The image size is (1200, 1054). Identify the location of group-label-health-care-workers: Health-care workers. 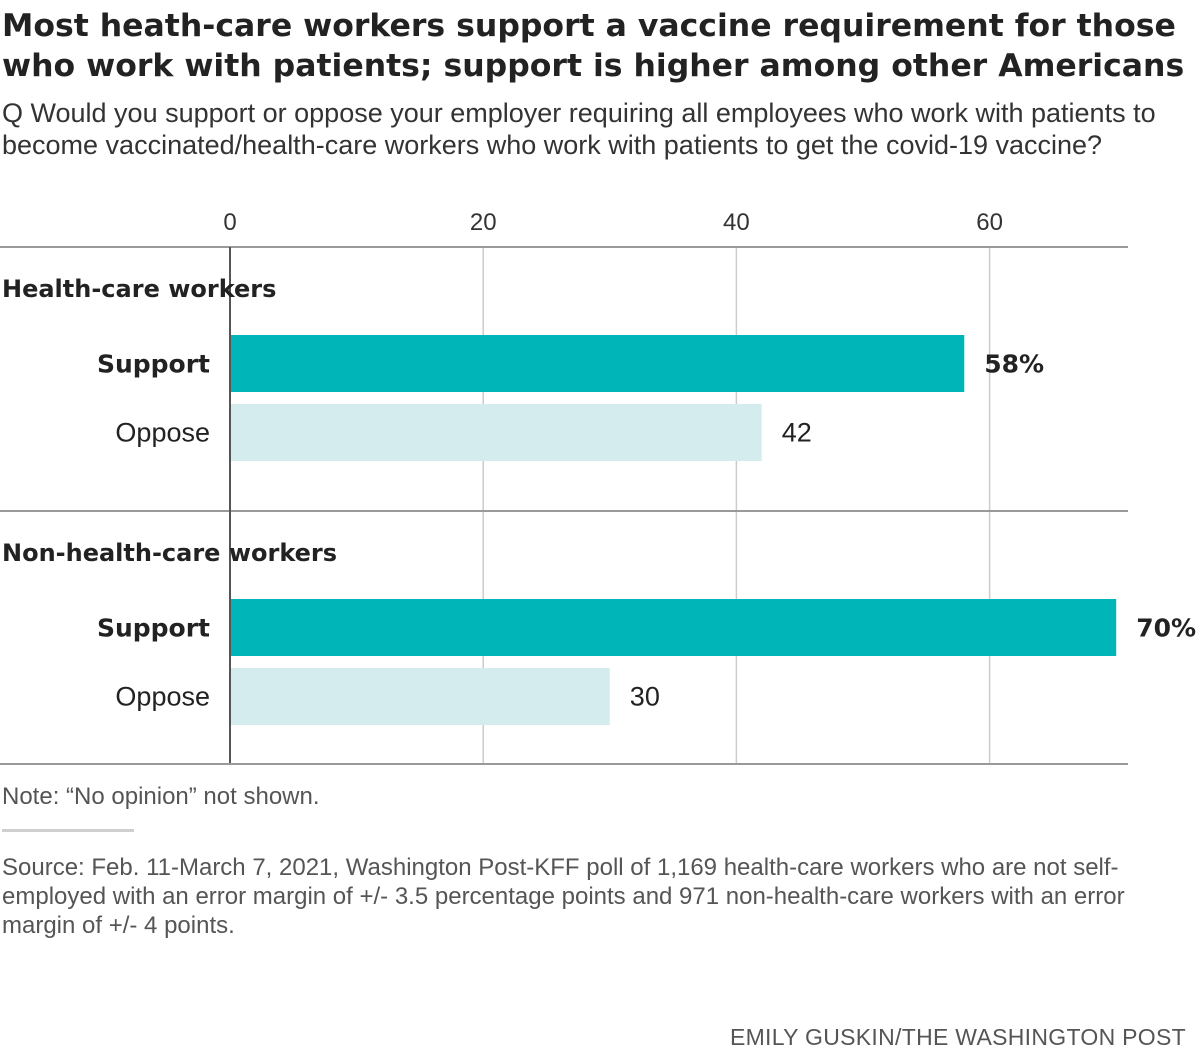
(139, 289).